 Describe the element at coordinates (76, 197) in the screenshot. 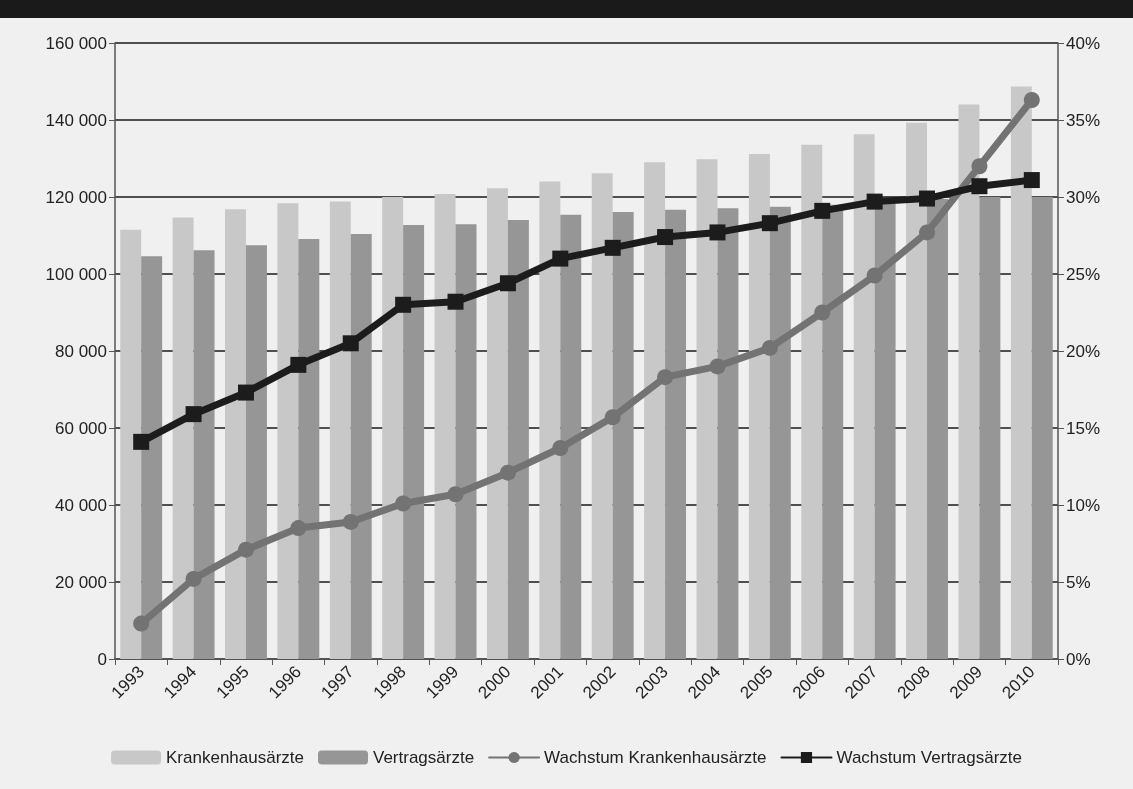

I see `y-tick-label: 120 000` at that location.